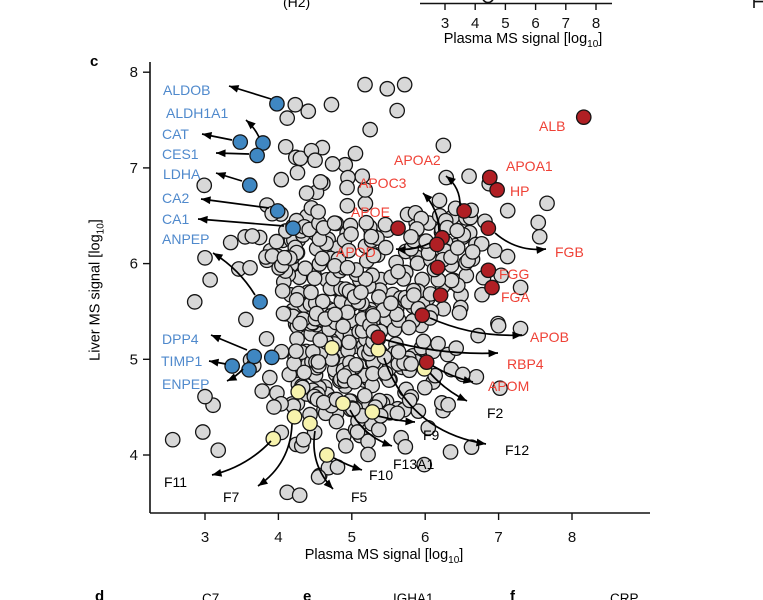 Image resolution: width=763 pixels, height=600 pixels. What do you see at coordinates (293, 228) in the screenshot?
I see `data-point-CA1` at bounding box center [293, 228].